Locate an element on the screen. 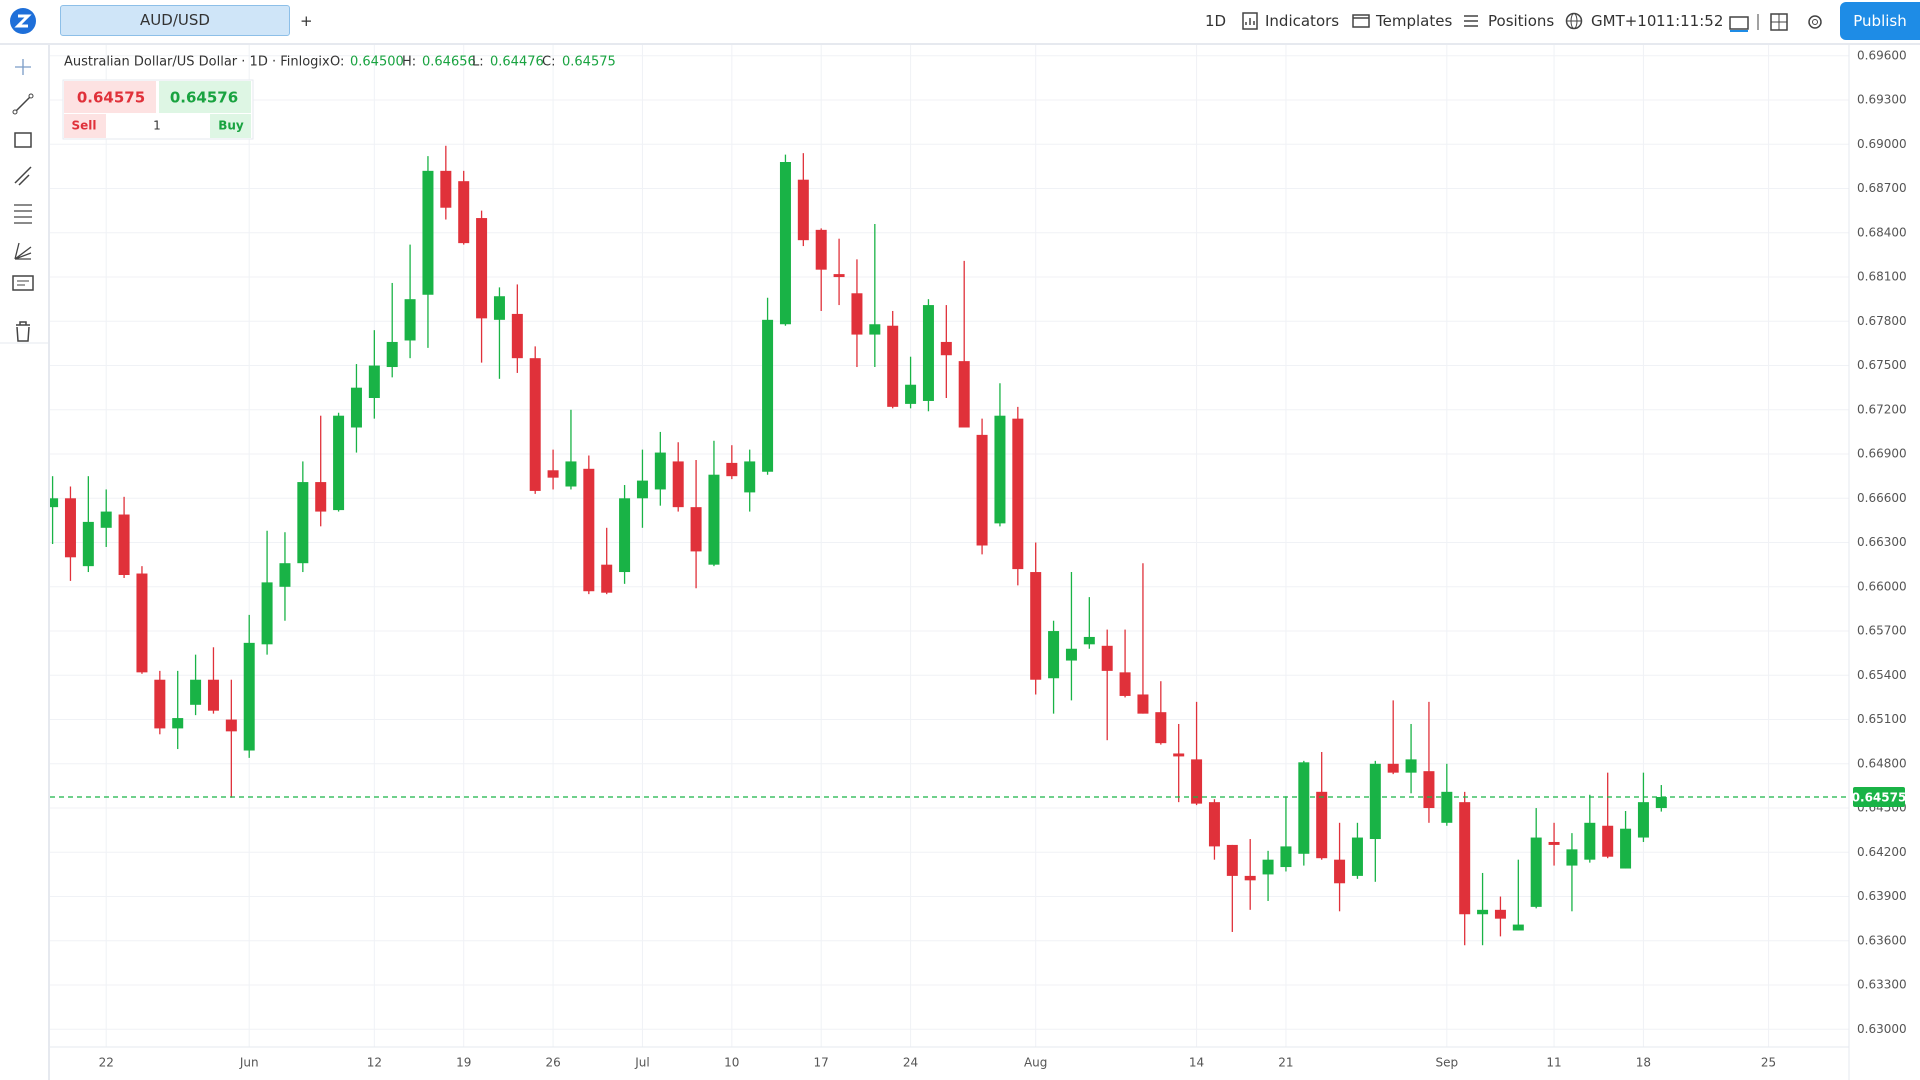  order-ticket: 0.64575 0.64576 Sell 1 Buy is located at coordinates (158, 109).